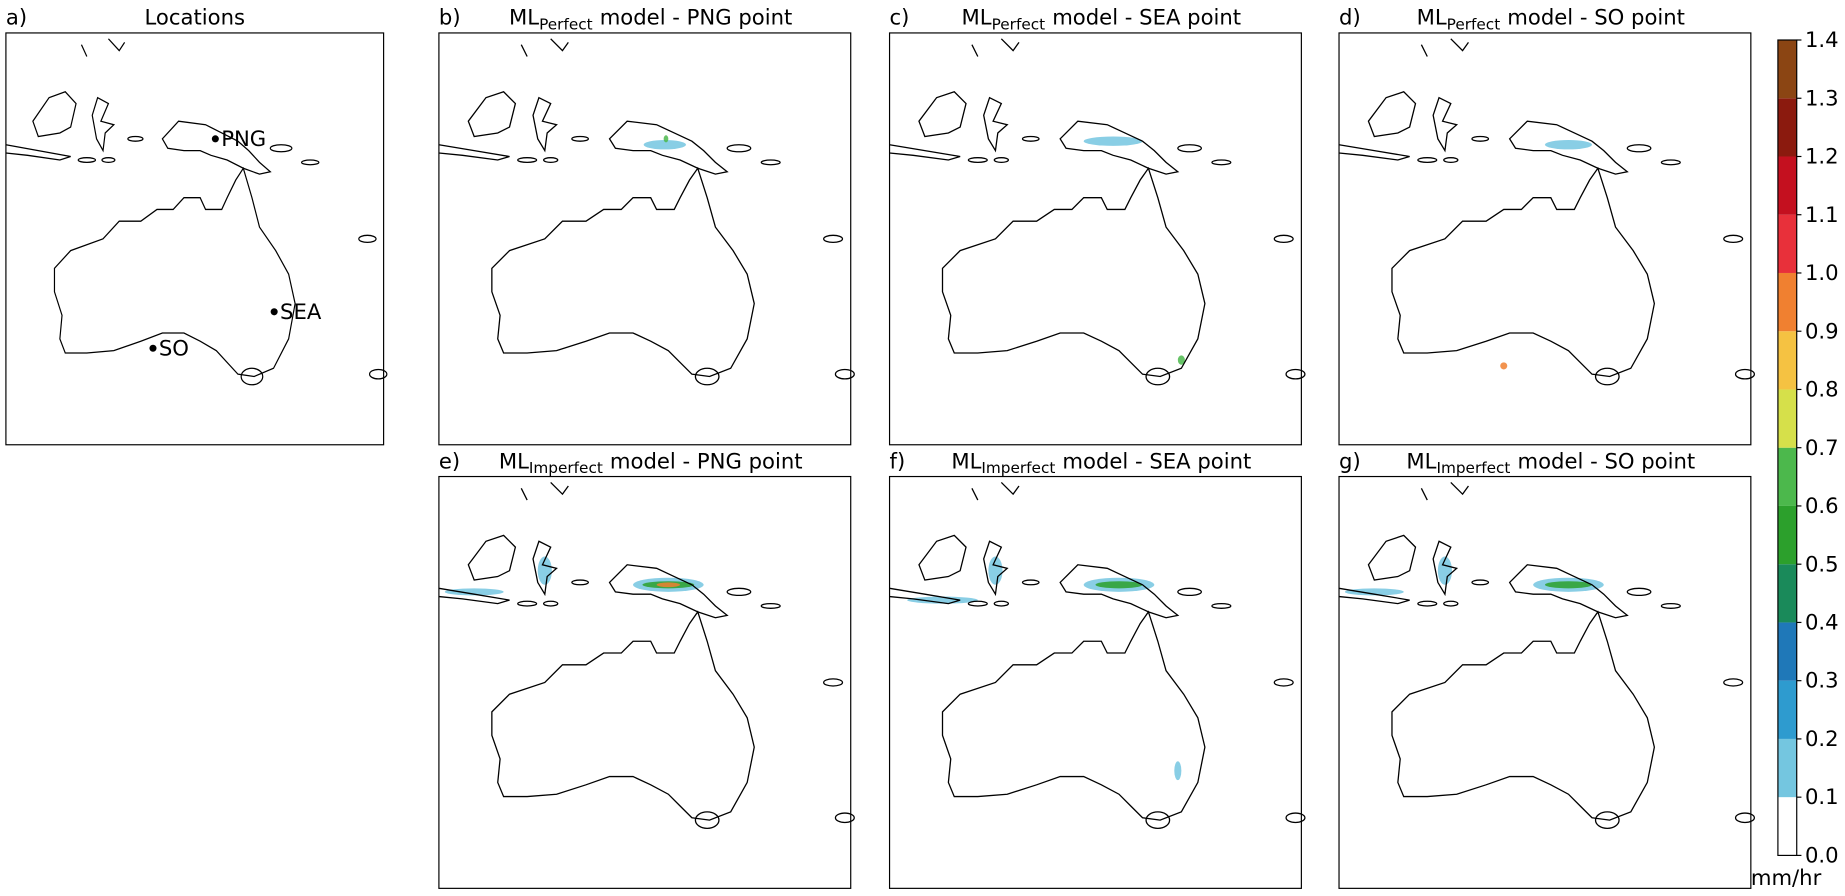  Describe the element at coordinates (898, 460) in the screenshot. I see `panel-label: f)` at that location.